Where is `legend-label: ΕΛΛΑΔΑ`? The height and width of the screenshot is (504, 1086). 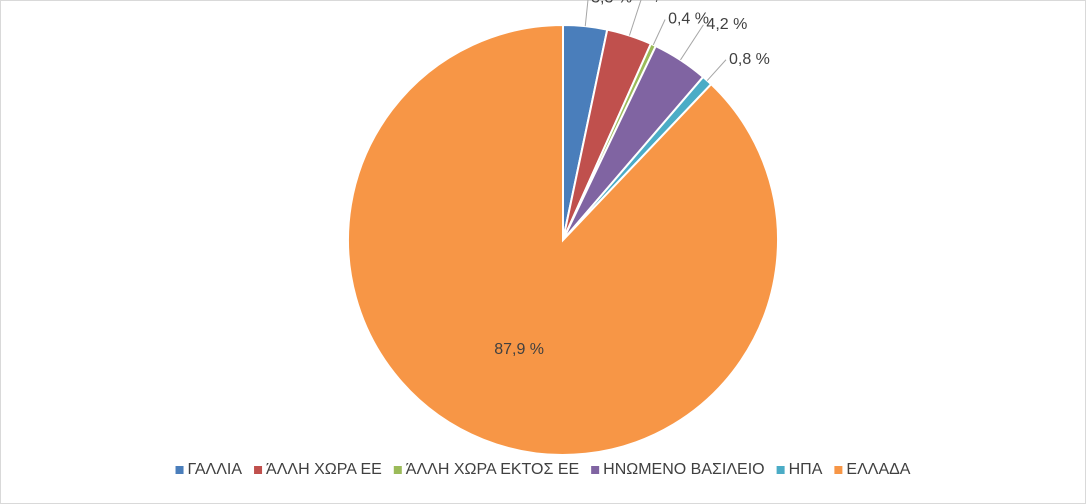
legend-label: ΕΛΛΑΔΑ is located at coordinates (878, 469).